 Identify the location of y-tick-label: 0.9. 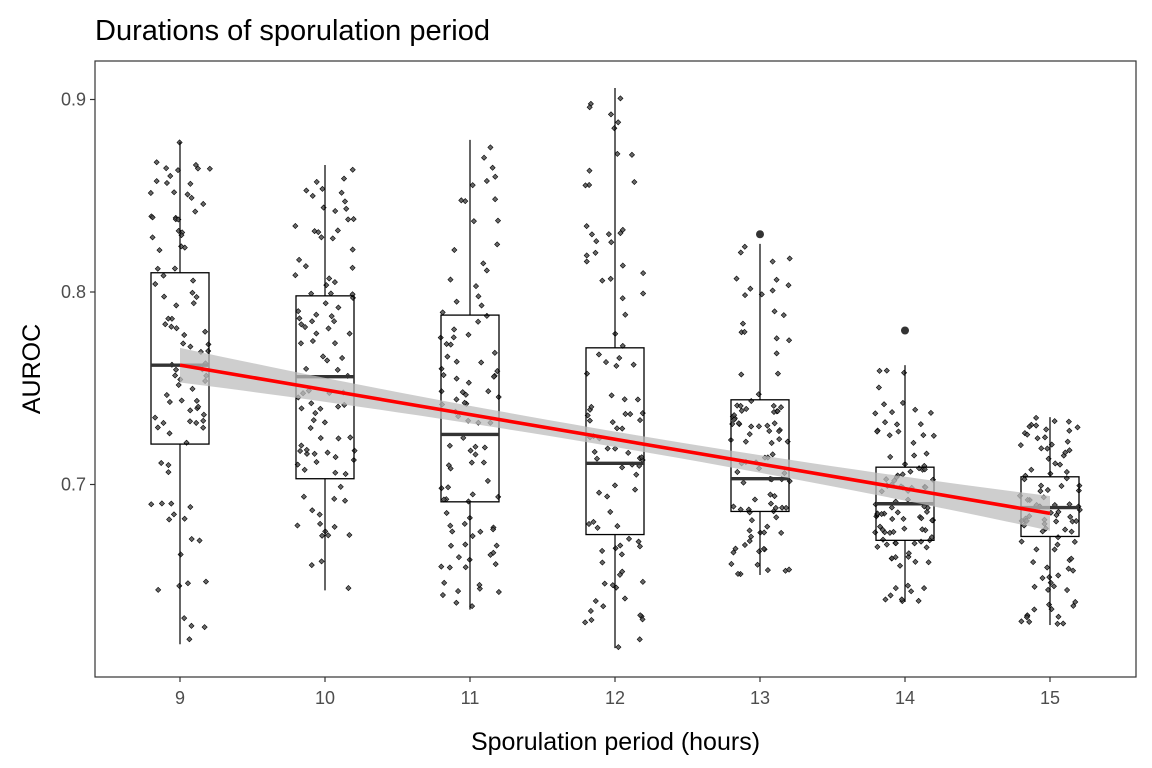
(73, 100).